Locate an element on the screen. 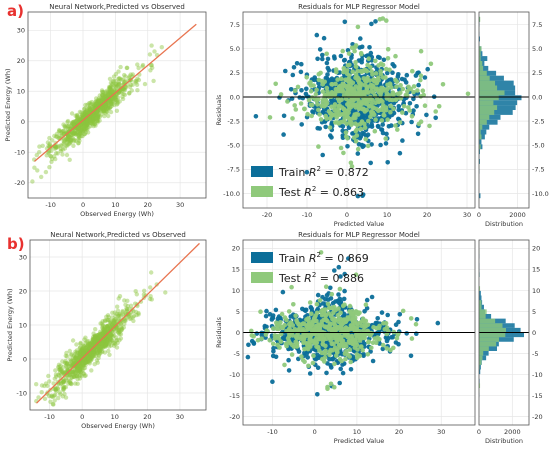 This screenshot has height=455, width=550. y-tick-label: 2.5 is located at coordinates (235, 73).